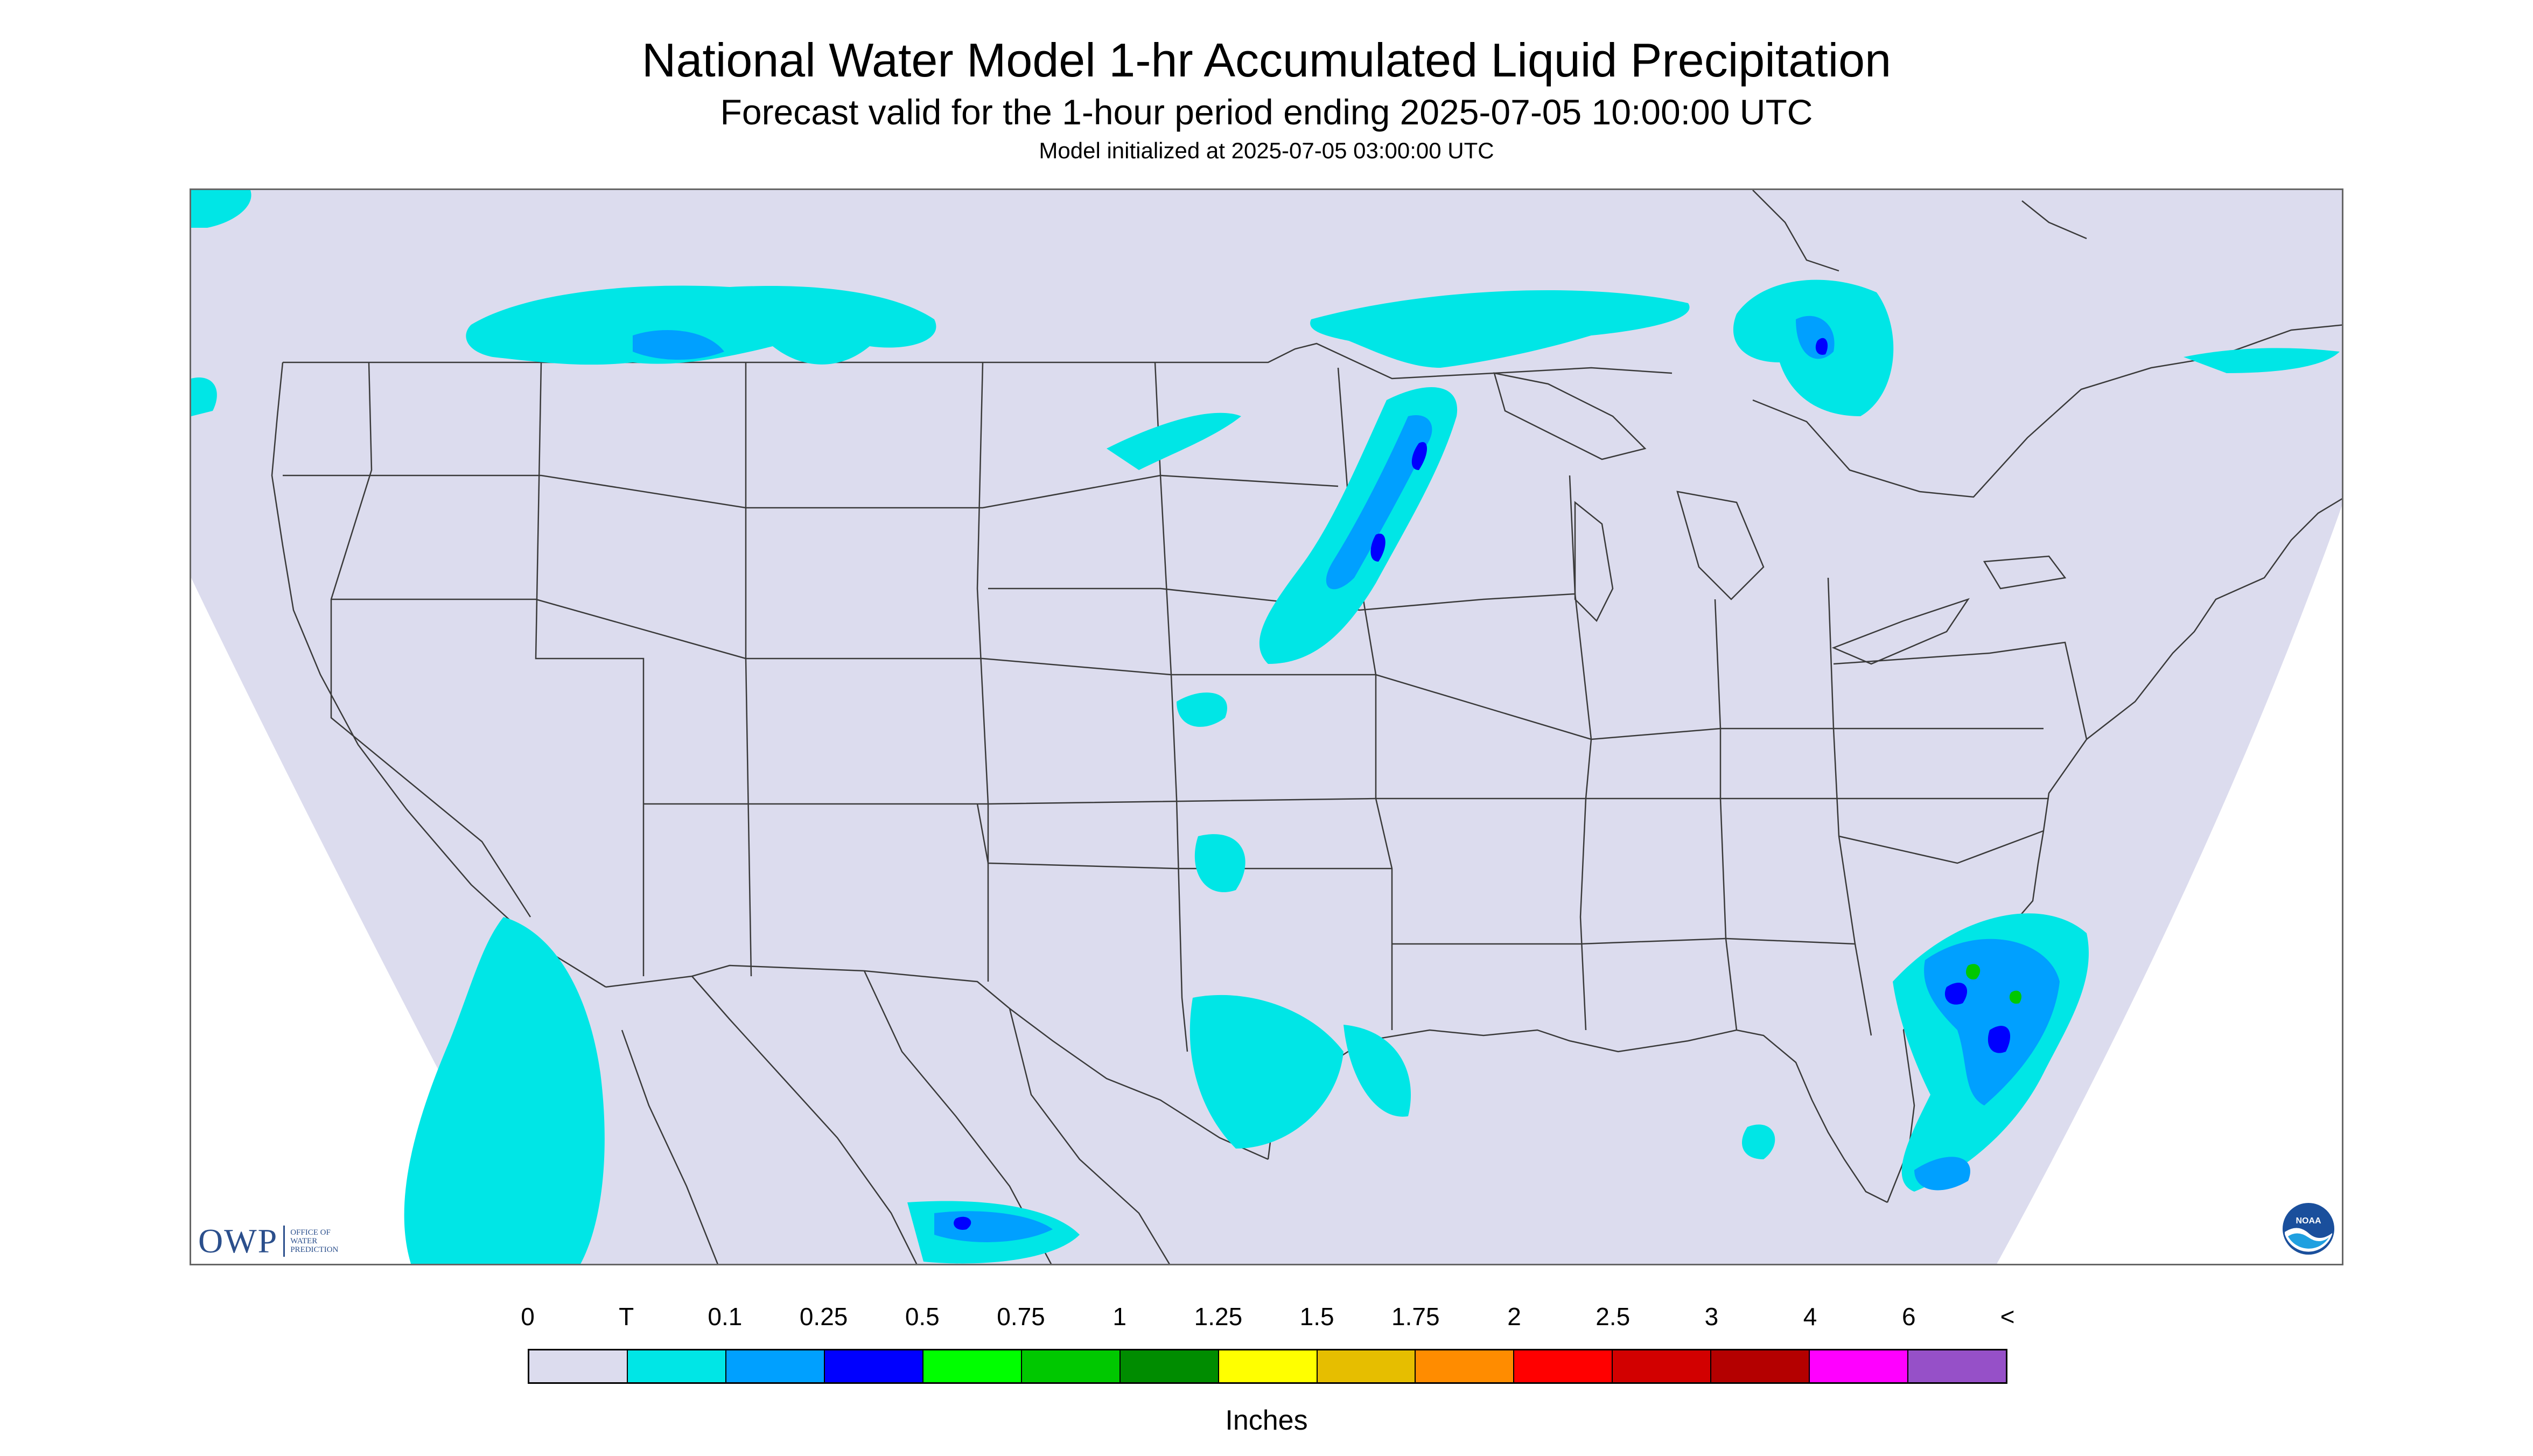 This screenshot has height=1456, width=2533. I want to click on legend-tick-label: 3, so click(1711, 1317).